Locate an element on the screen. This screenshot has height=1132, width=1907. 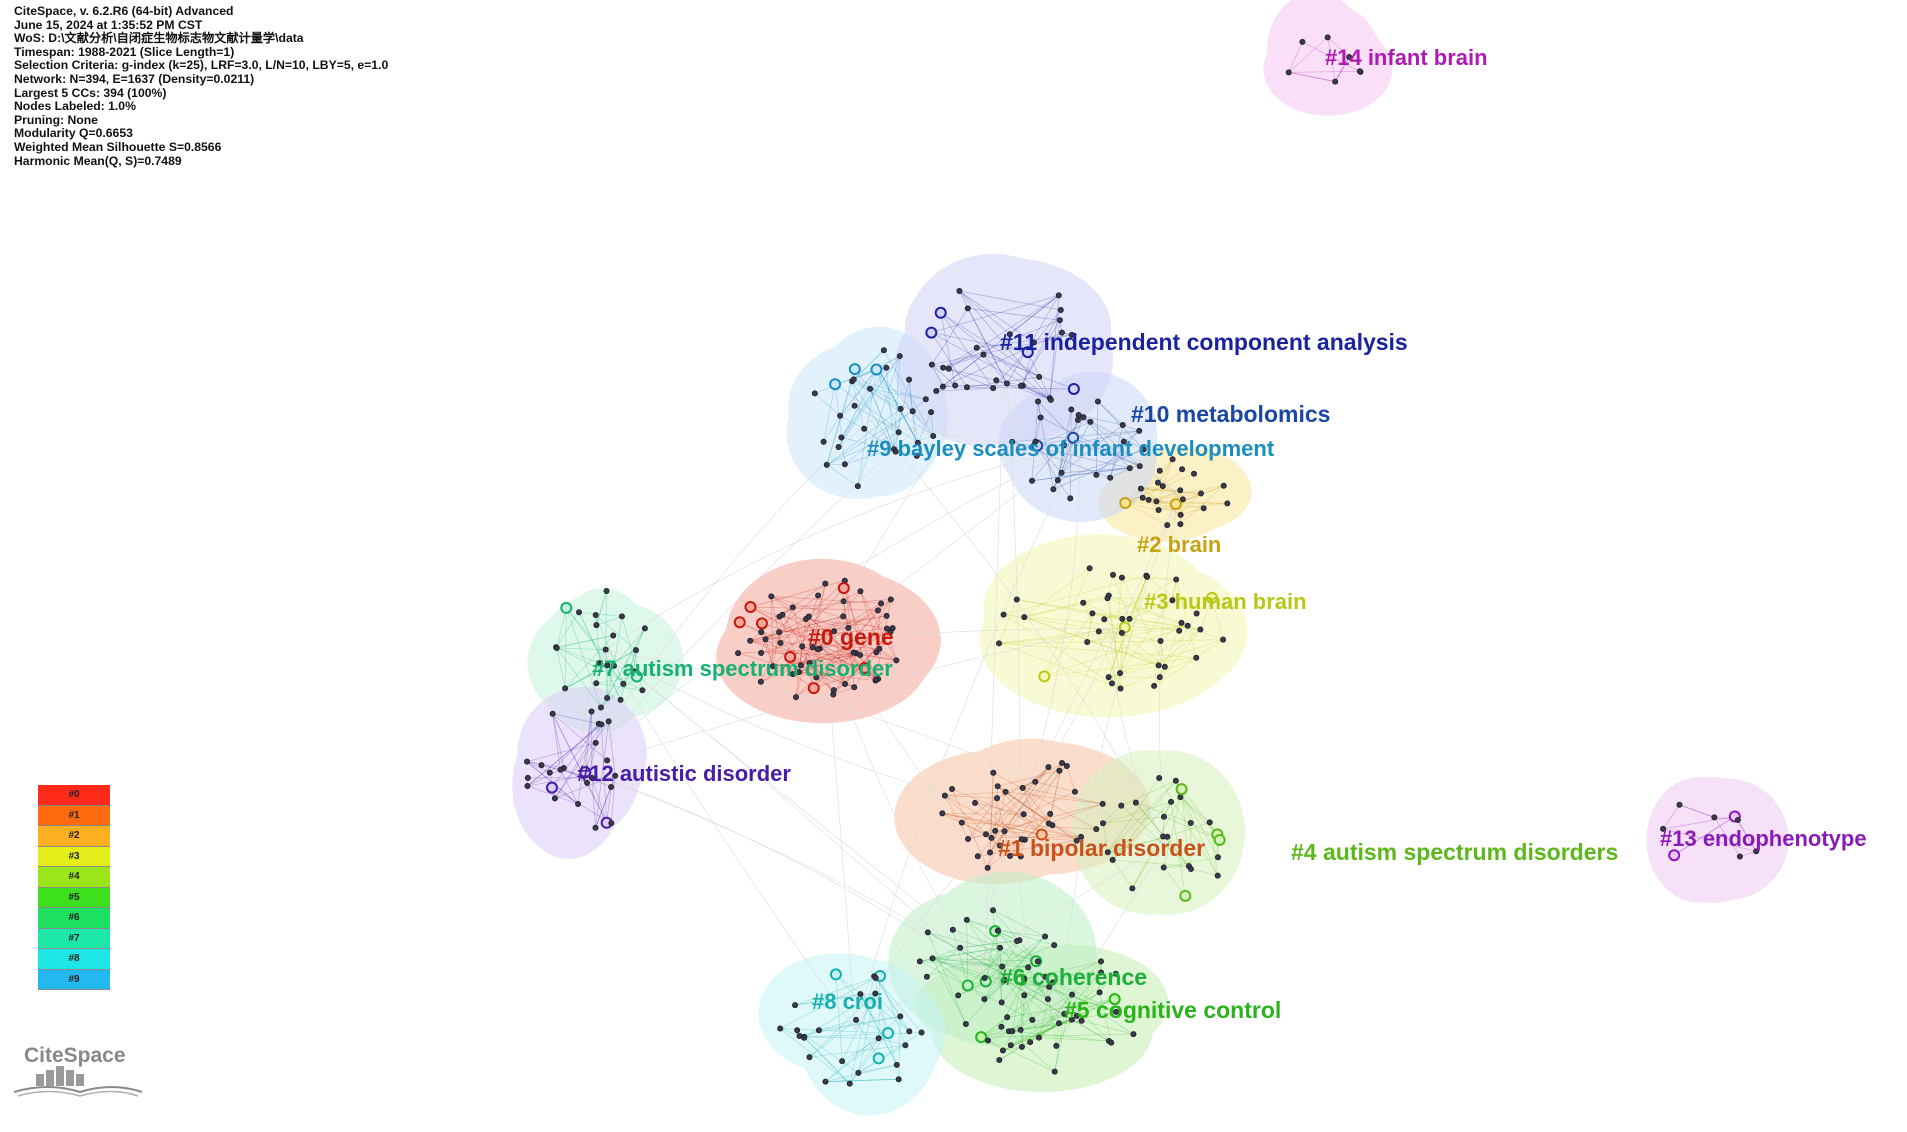
cluster-hull is located at coordinates (605, 659).